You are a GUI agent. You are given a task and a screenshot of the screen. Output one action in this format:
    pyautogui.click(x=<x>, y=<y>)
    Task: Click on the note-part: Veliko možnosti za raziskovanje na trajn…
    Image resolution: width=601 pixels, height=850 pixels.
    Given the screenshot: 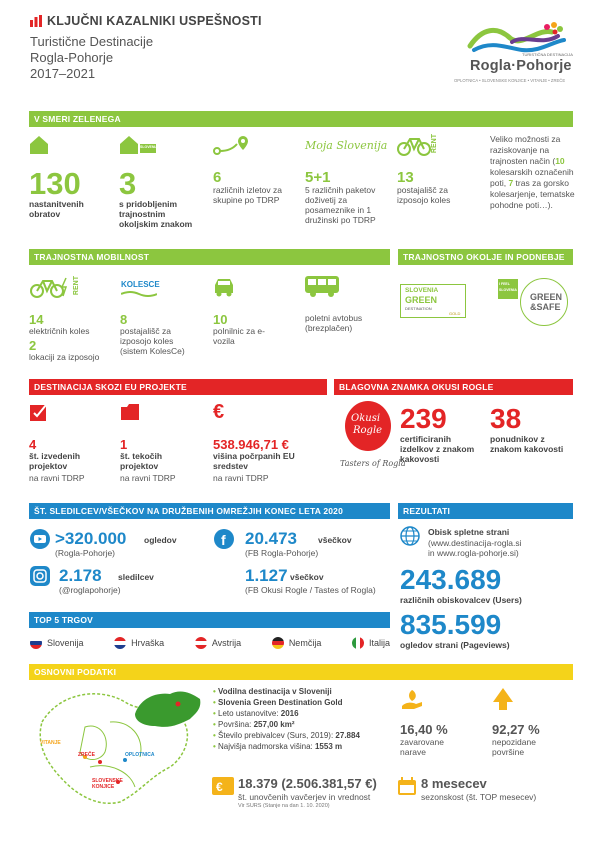 What is the action you would take?
    pyautogui.click(x=525, y=150)
    